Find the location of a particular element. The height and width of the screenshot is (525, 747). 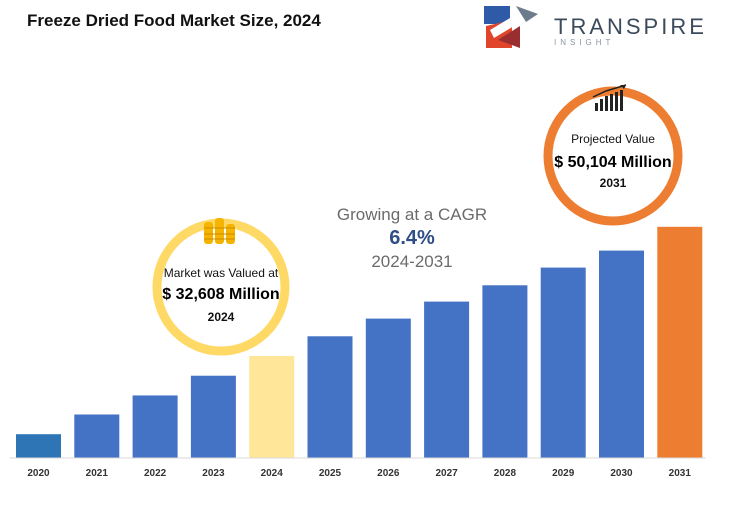

transpire-logo: TRANSPIRE INSIGHT is located at coordinates (591, 28).